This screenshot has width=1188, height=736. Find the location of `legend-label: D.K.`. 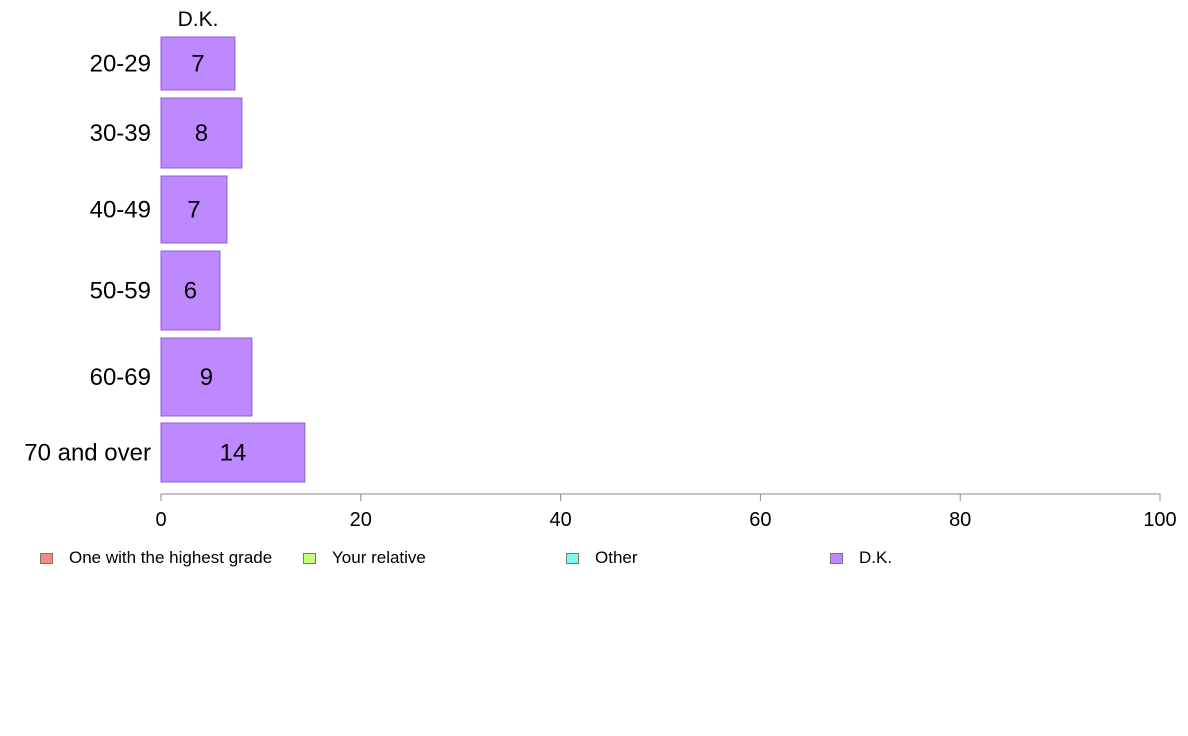

legend-label: D.K. is located at coordinates (876, 557).